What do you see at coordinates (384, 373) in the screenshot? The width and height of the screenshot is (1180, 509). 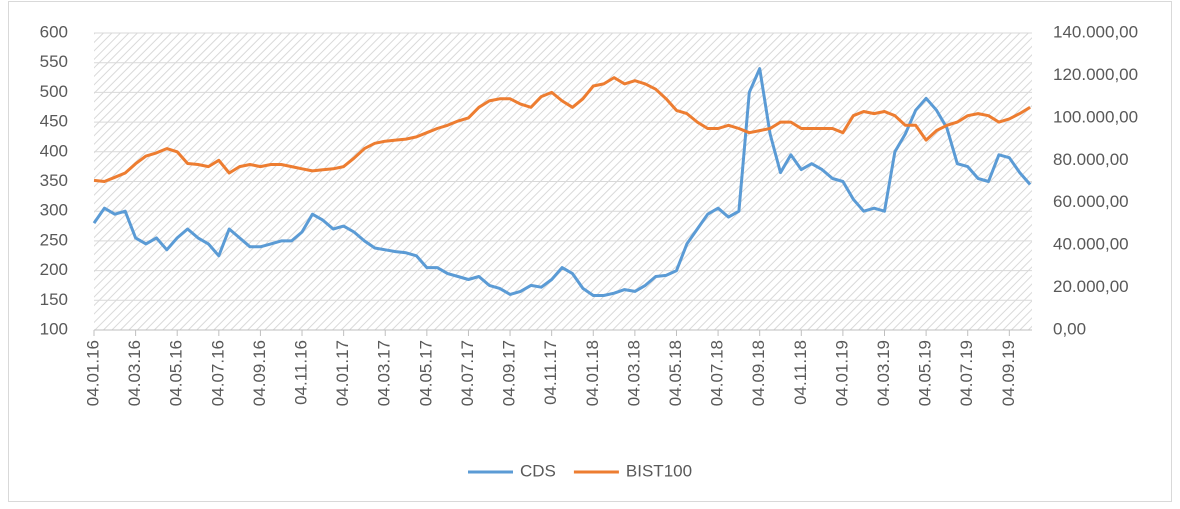 I see `x-tick-label: 04.03.17` at bounding box center [384, 373].